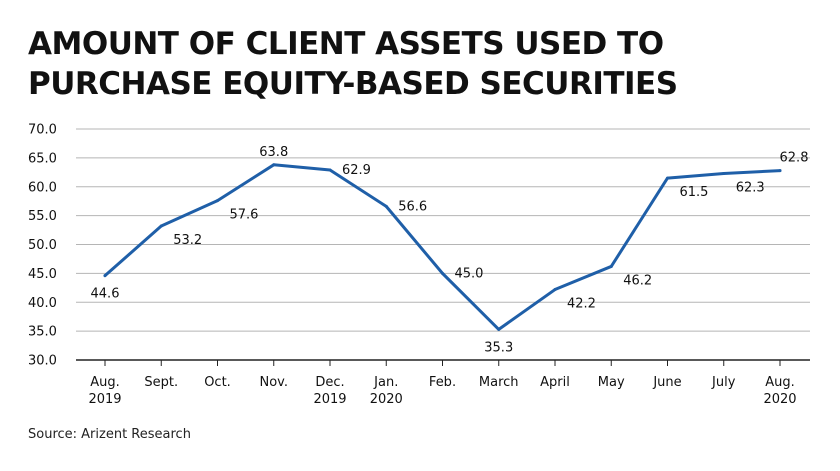 The width and height of the screenshot is (840, 471). I want to click on y-tick-label: 70.0, so click(42, 130).